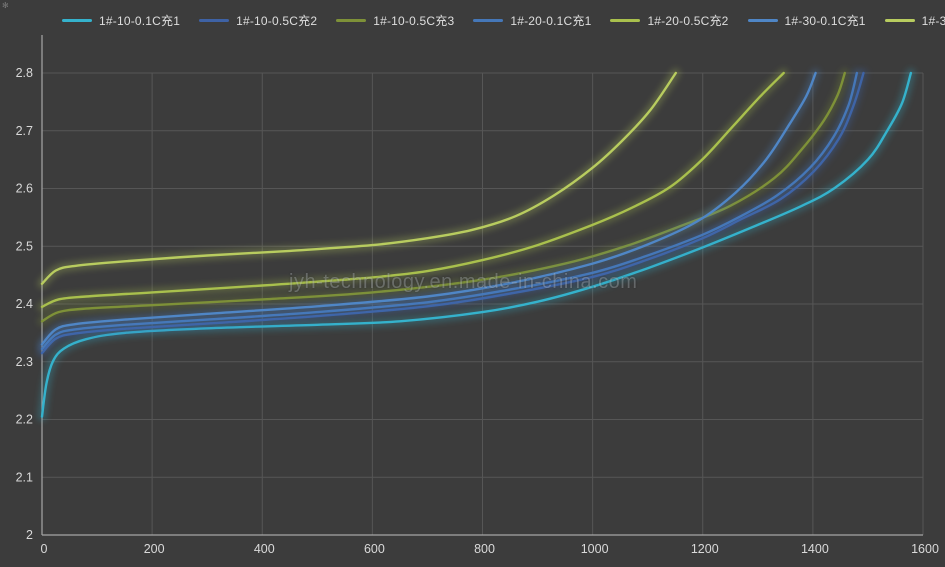  Describe the element at coordinates (24, 420) in the screenshot. I see `y-tick-label: 2.2` at that location.